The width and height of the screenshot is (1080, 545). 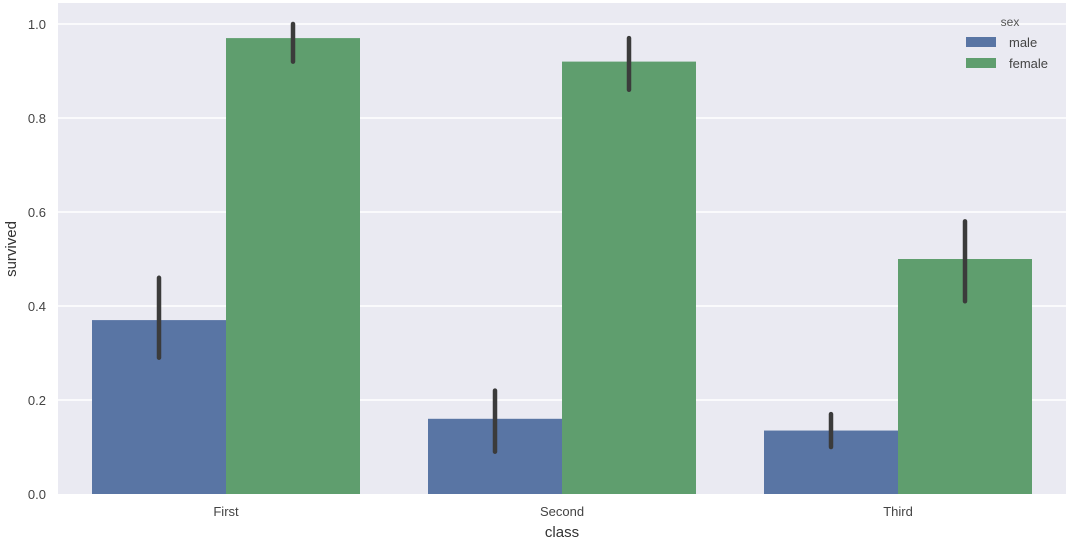 I want to click on x-axis-label: class, so click(x=562, y=532).